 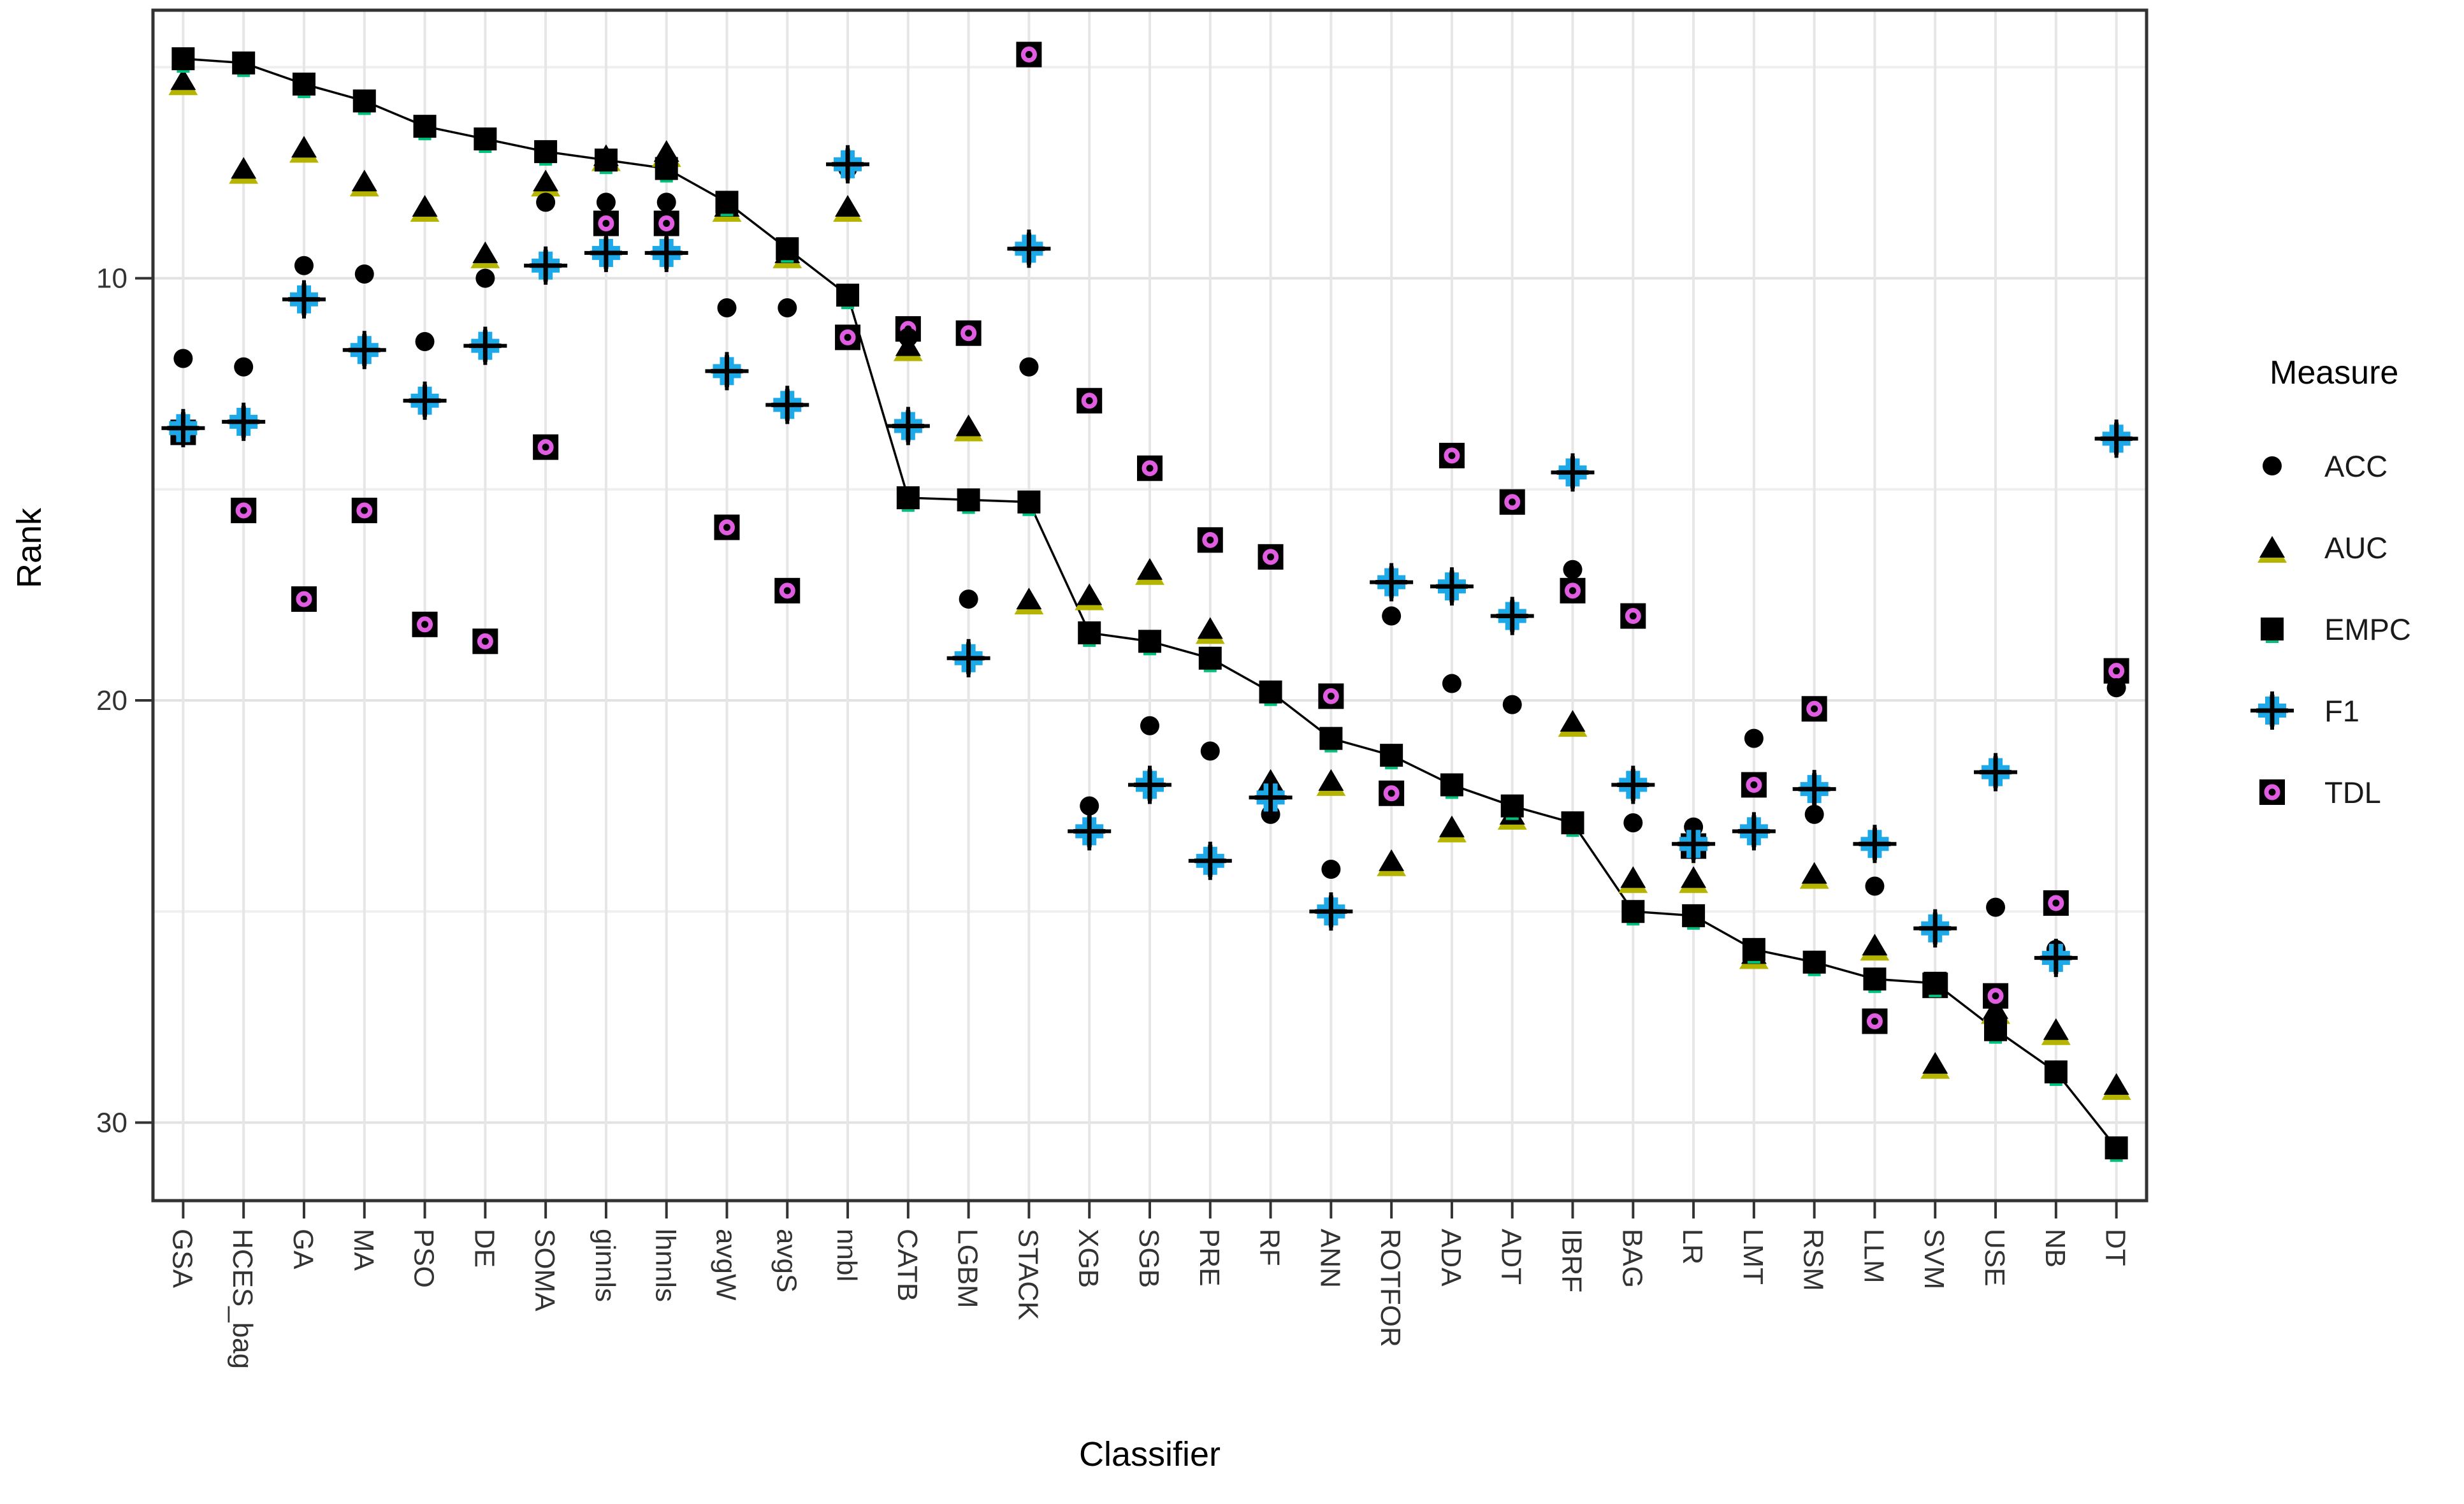 I want to click on data-point-TDL-IBRF, so click(x=1573, y=590).